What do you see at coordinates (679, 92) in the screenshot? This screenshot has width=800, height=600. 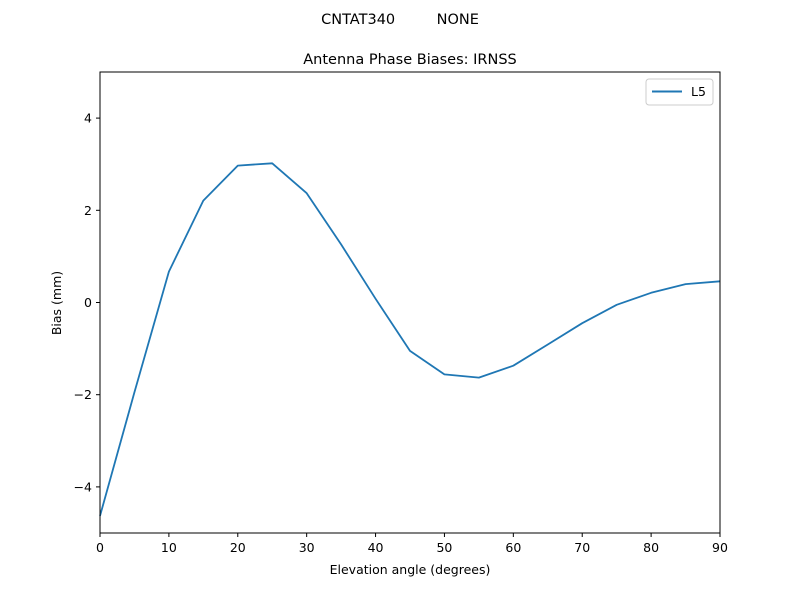 I see `legend: L5` at bounding box center [679, 92].